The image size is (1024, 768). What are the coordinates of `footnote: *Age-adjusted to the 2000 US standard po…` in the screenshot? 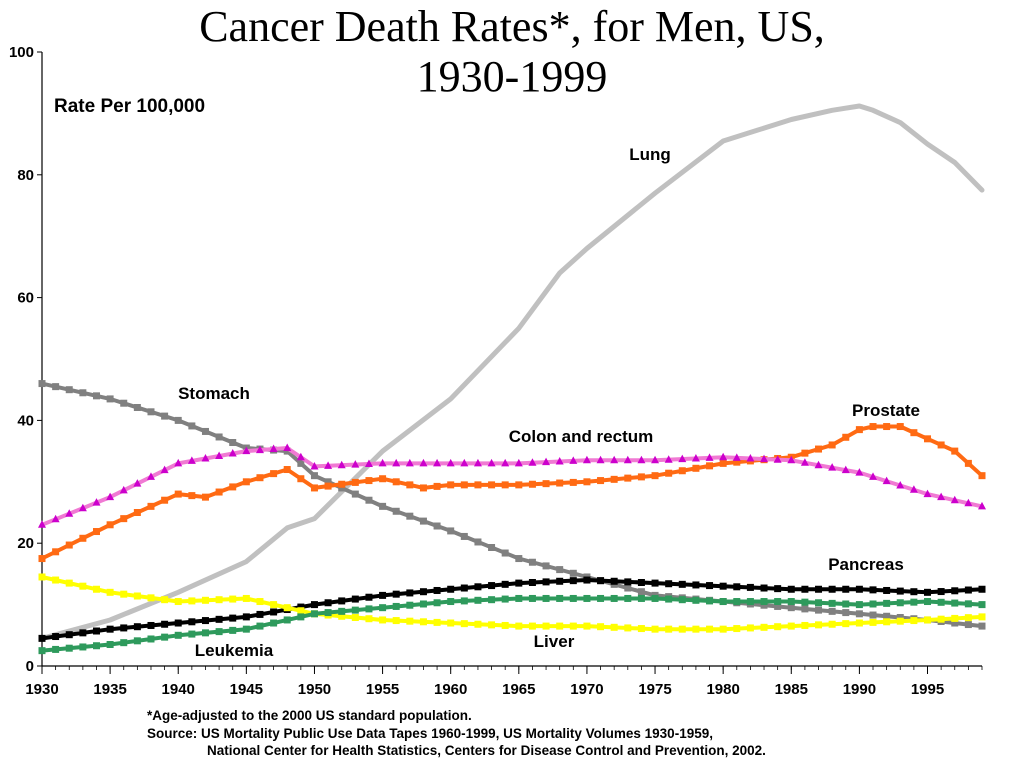 It's located at (456, 733).